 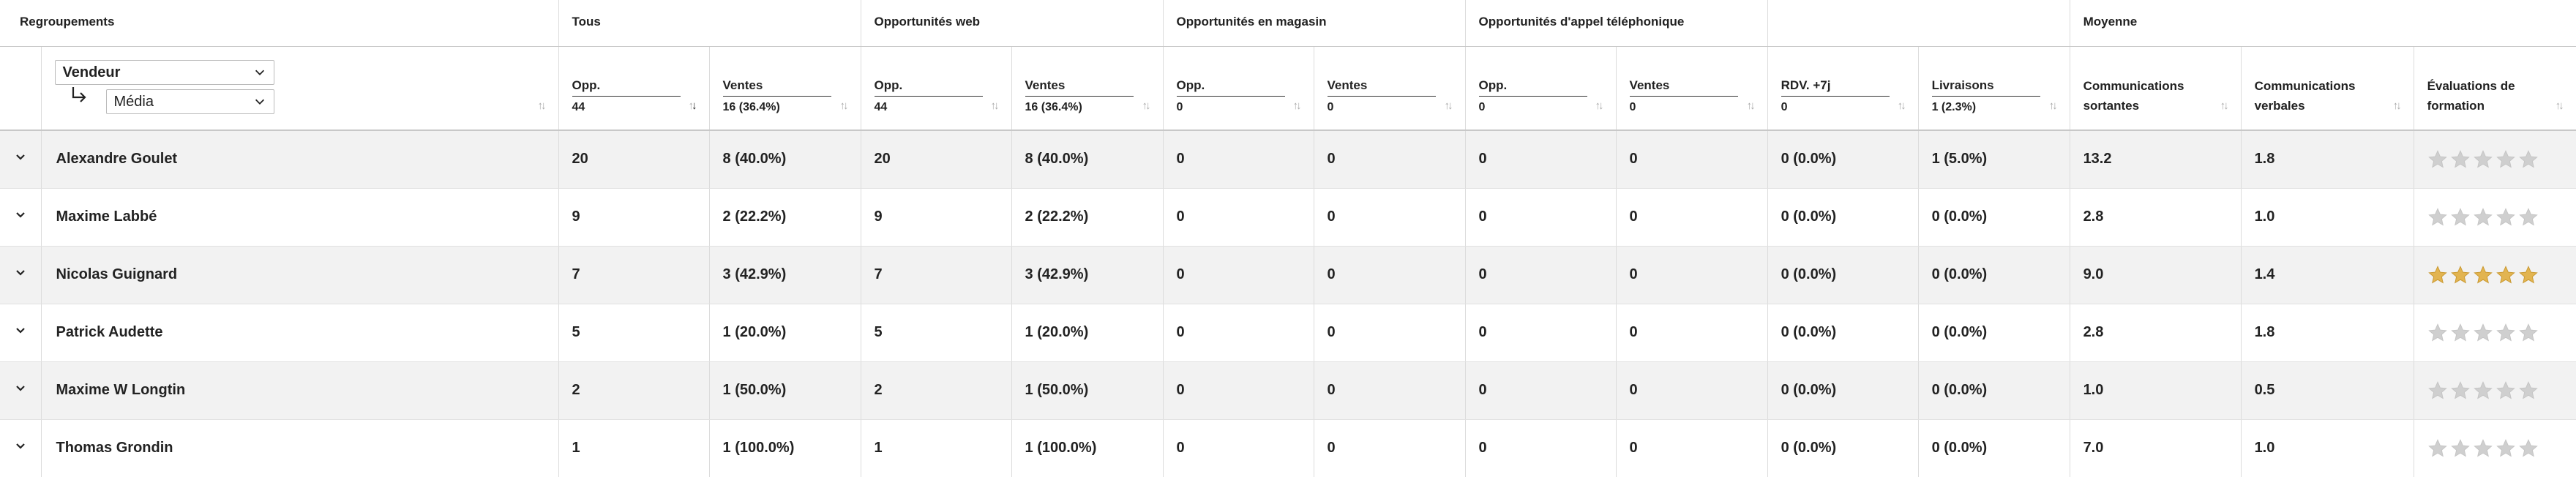 I want to click on grouping-primary-select: Vendeur, so click(x=164, y=72).